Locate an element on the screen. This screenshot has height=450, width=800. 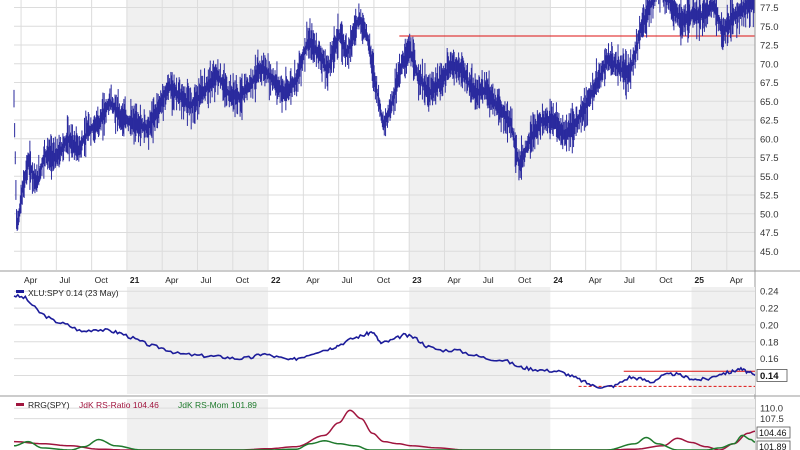
y-tick-label: 0.18 is located at coordinates (769, 342).